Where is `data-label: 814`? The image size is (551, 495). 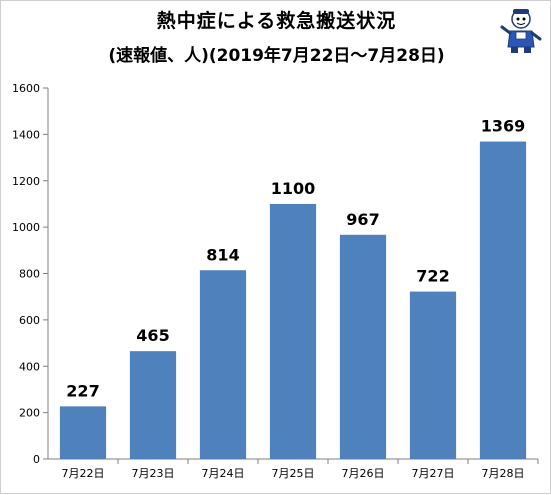 data-label: 814 is located at coordinates (222, 254).